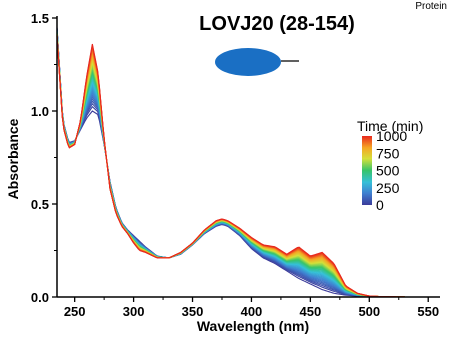  I want to click on x-axis-ticks: 250 300 350 400 450 500 550, so click(251, 308).